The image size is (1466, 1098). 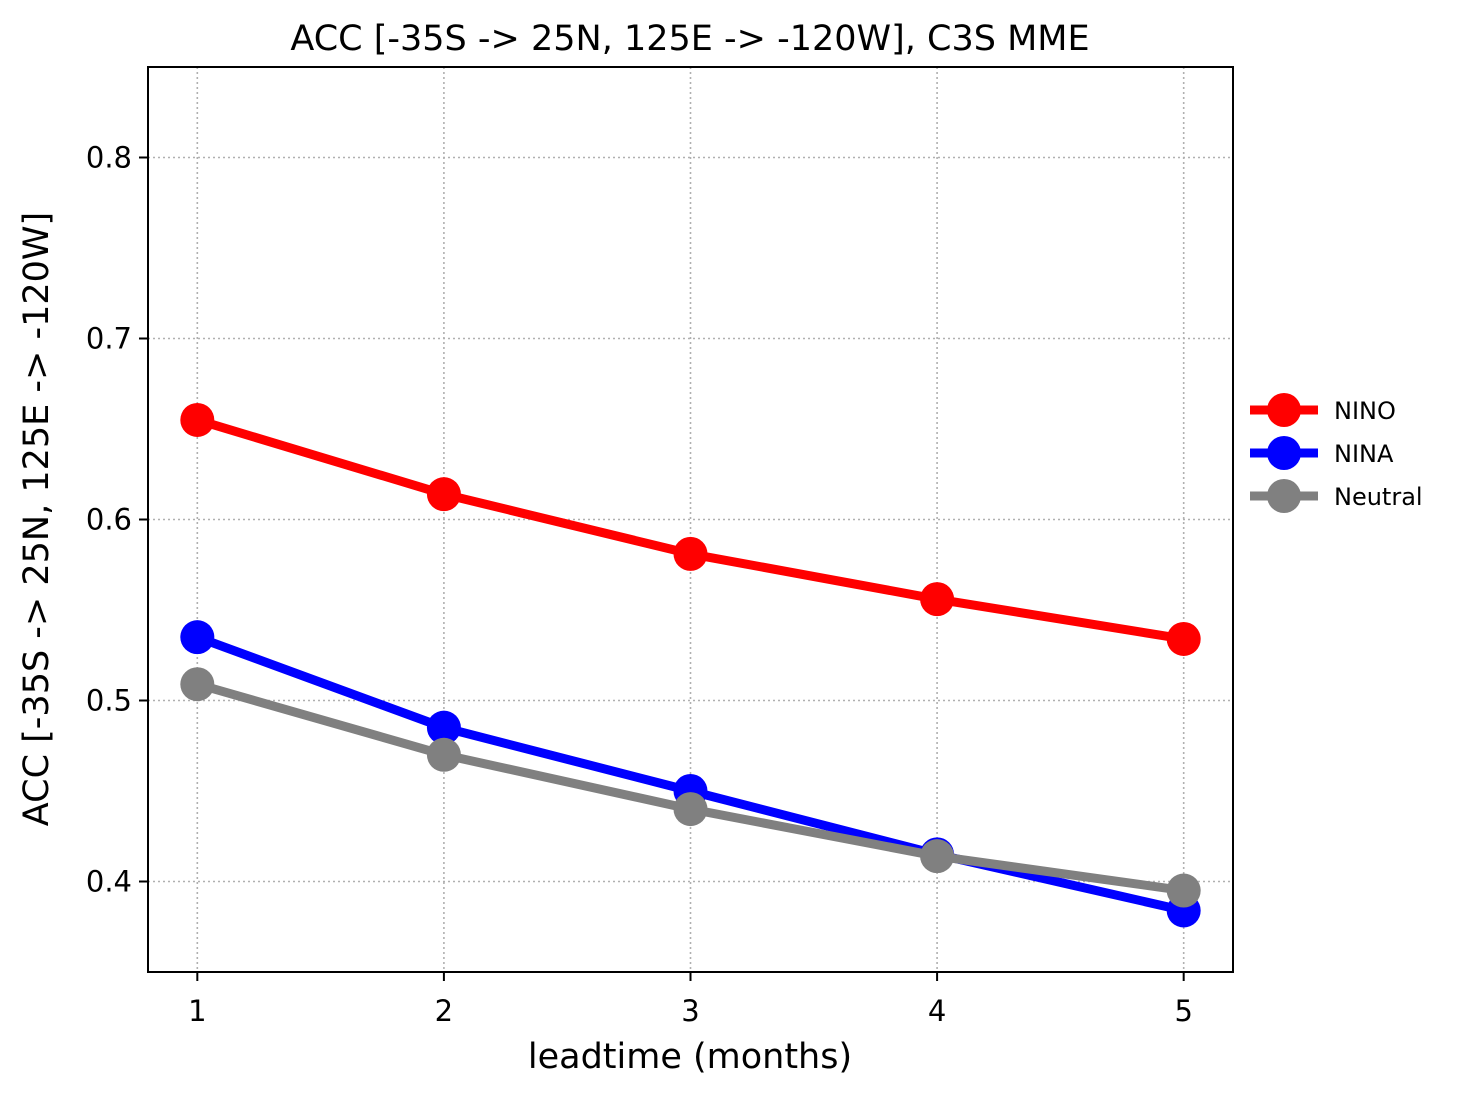 I want to click on x-tick-label: 4, so click(x=937, y=1011).